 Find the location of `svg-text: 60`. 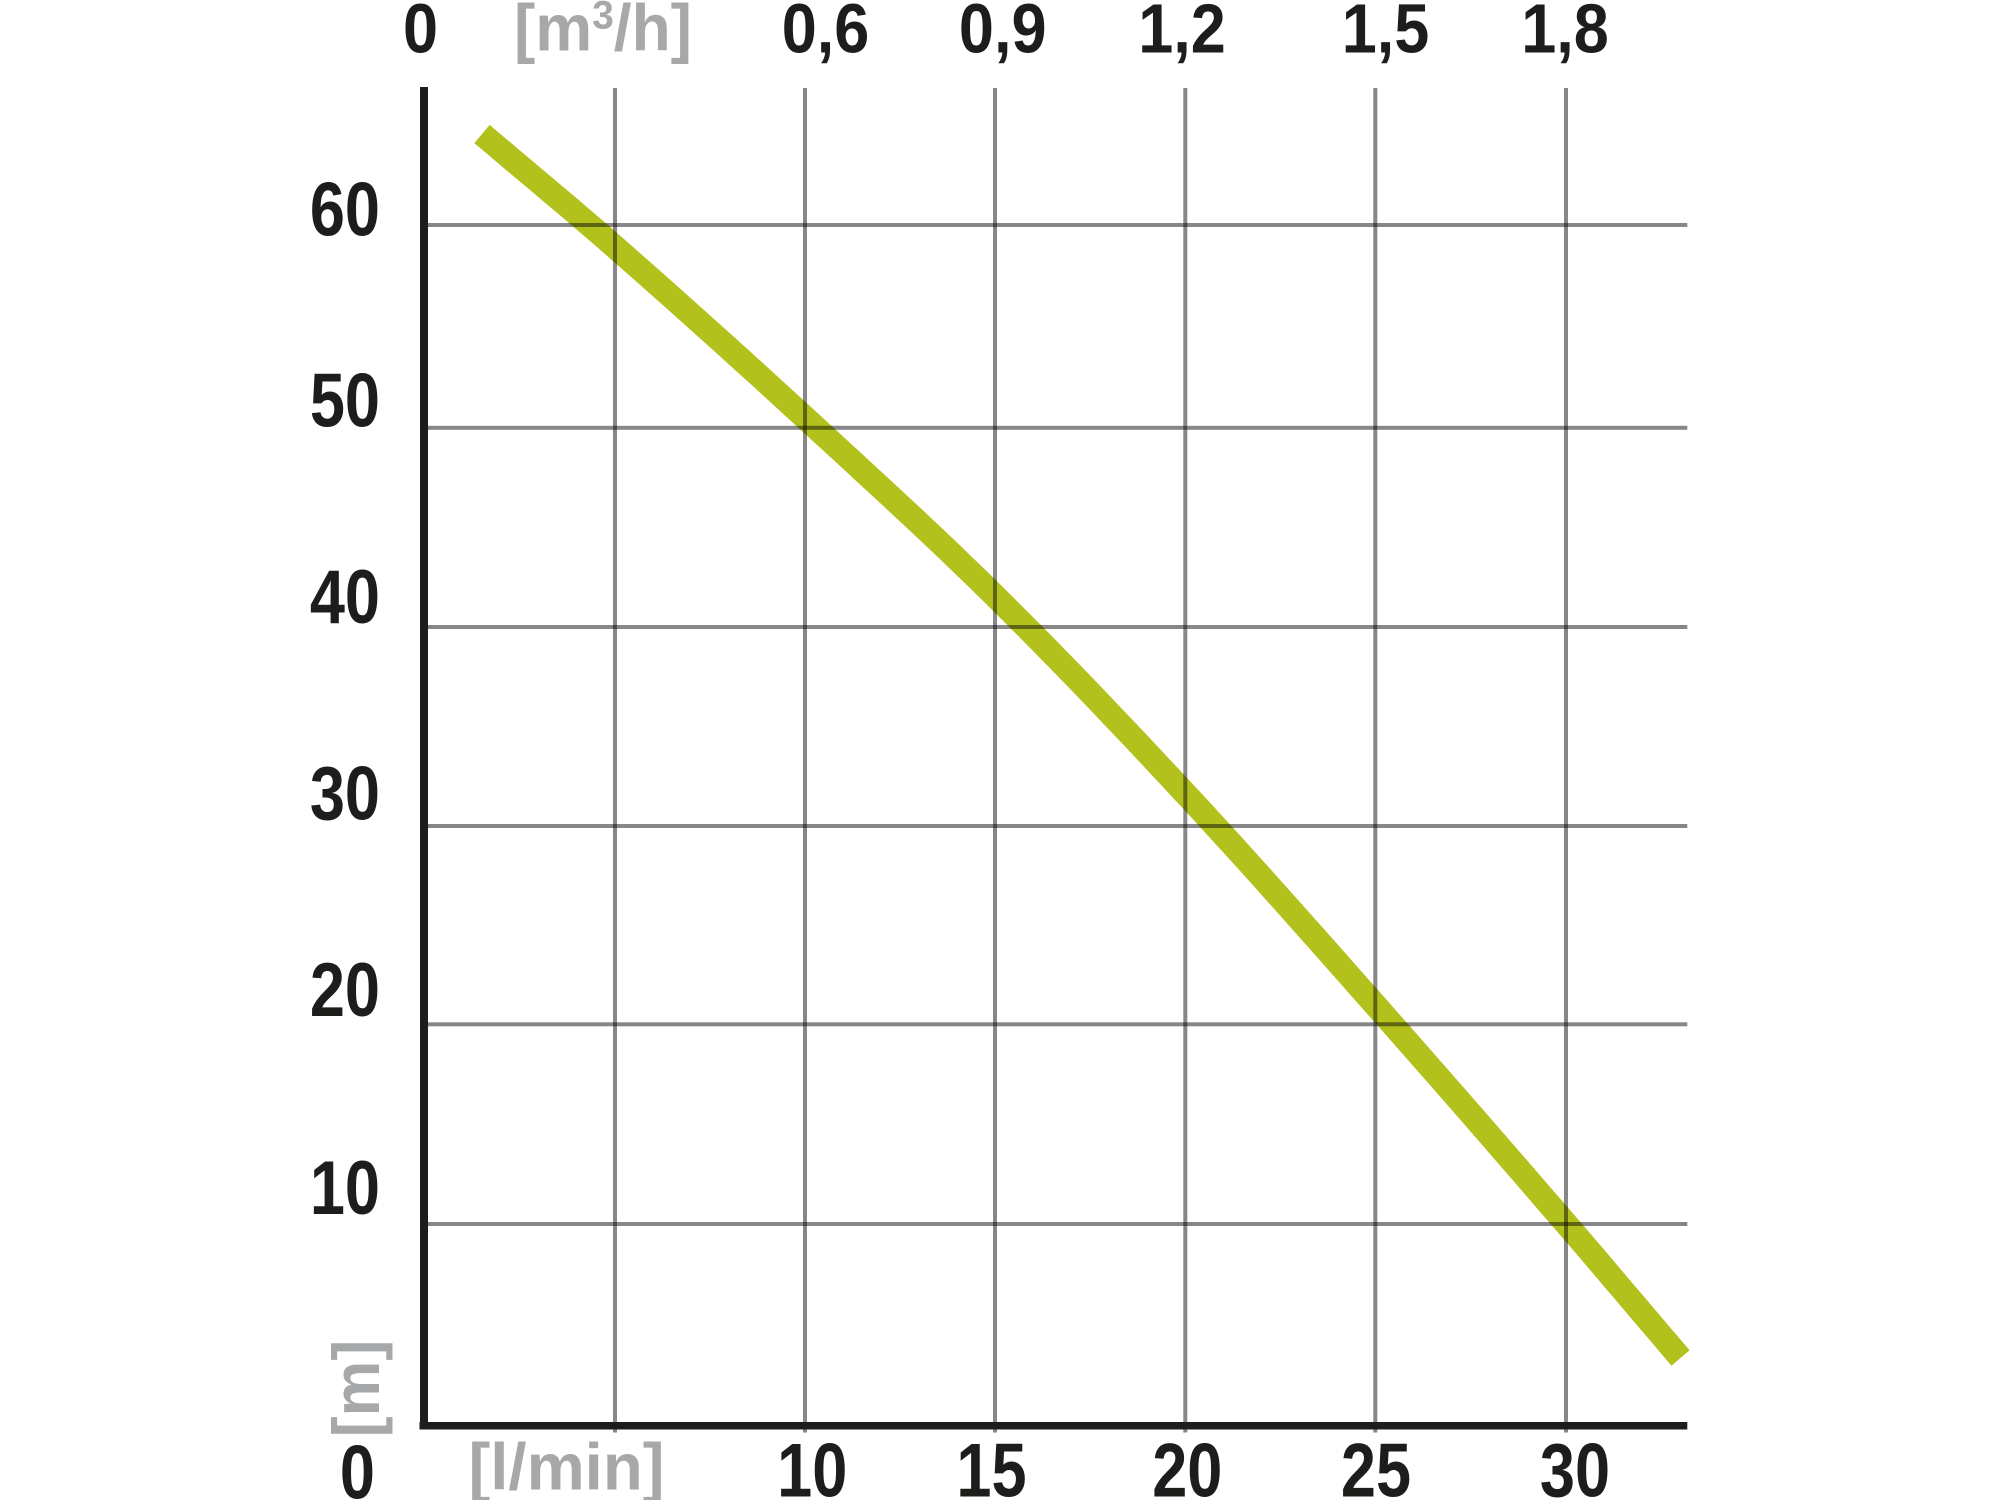

svg-text: 60 is located at coordinates (345, 209).